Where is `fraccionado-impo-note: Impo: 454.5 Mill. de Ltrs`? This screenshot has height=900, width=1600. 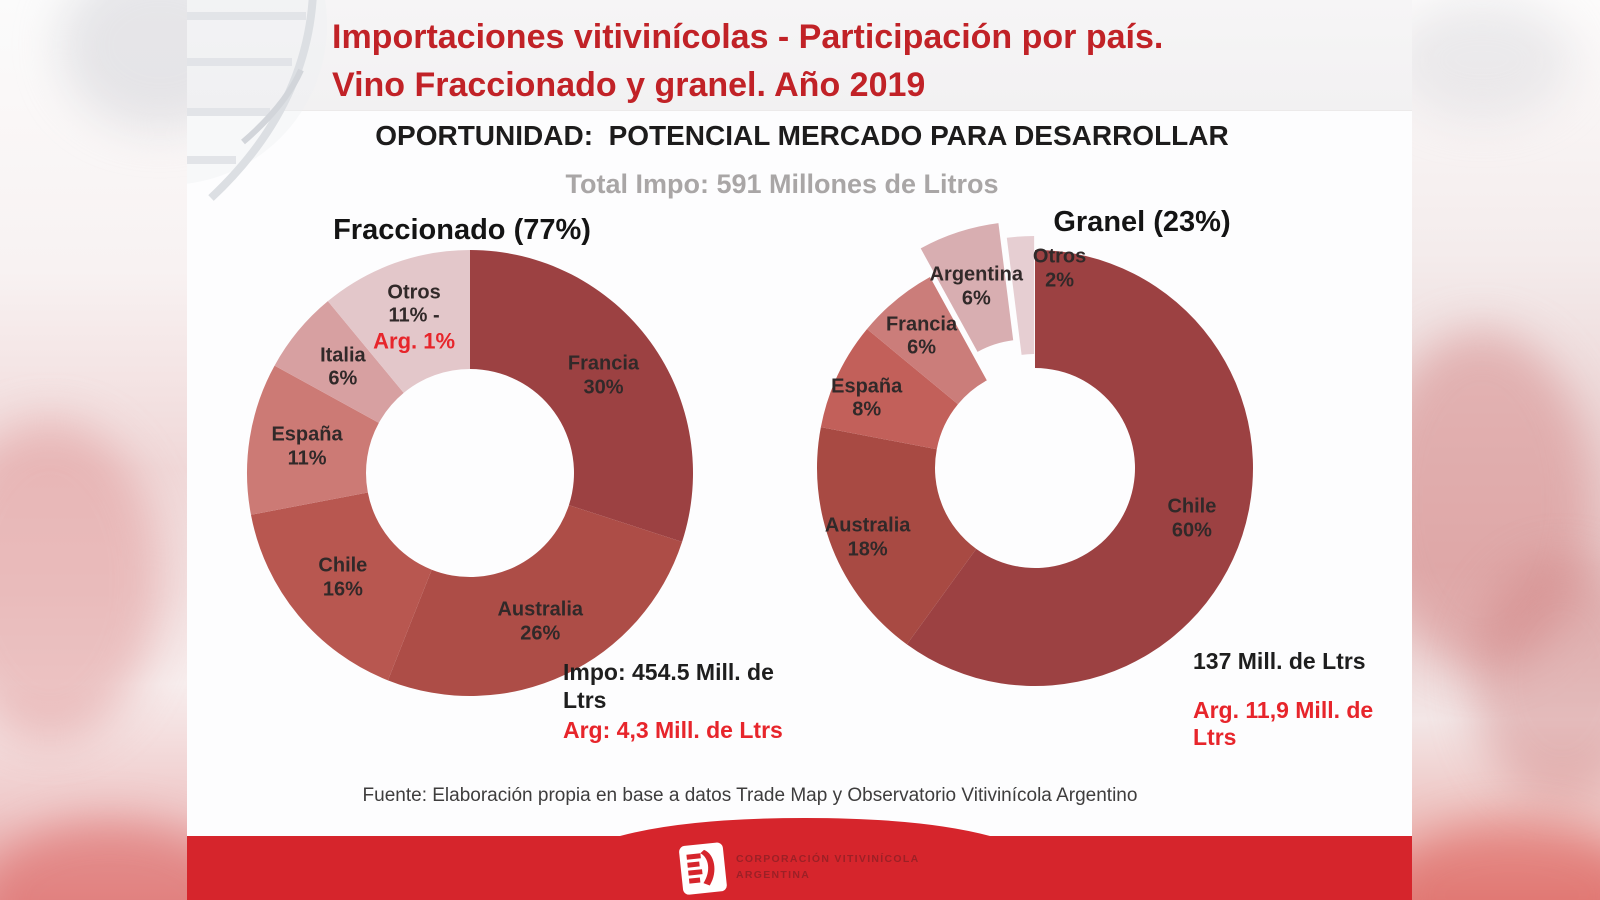
fraccionado-impo-note: Impo: 454.5 Mill. de Ltrs is located at coordinates (668, 686).